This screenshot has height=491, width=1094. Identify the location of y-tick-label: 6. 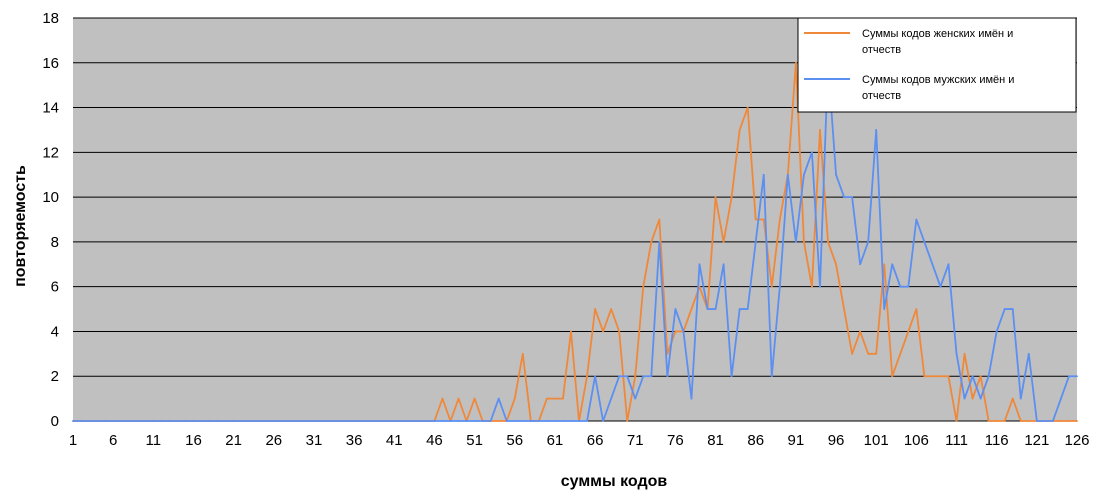
(55, 287).